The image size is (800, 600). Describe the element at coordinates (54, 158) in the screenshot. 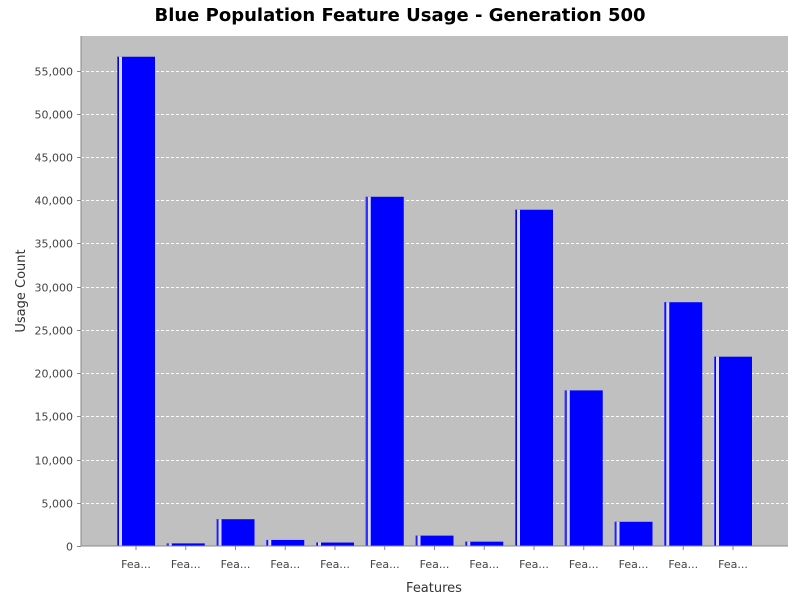

I see `y-tick-label: 45,000` at that location.